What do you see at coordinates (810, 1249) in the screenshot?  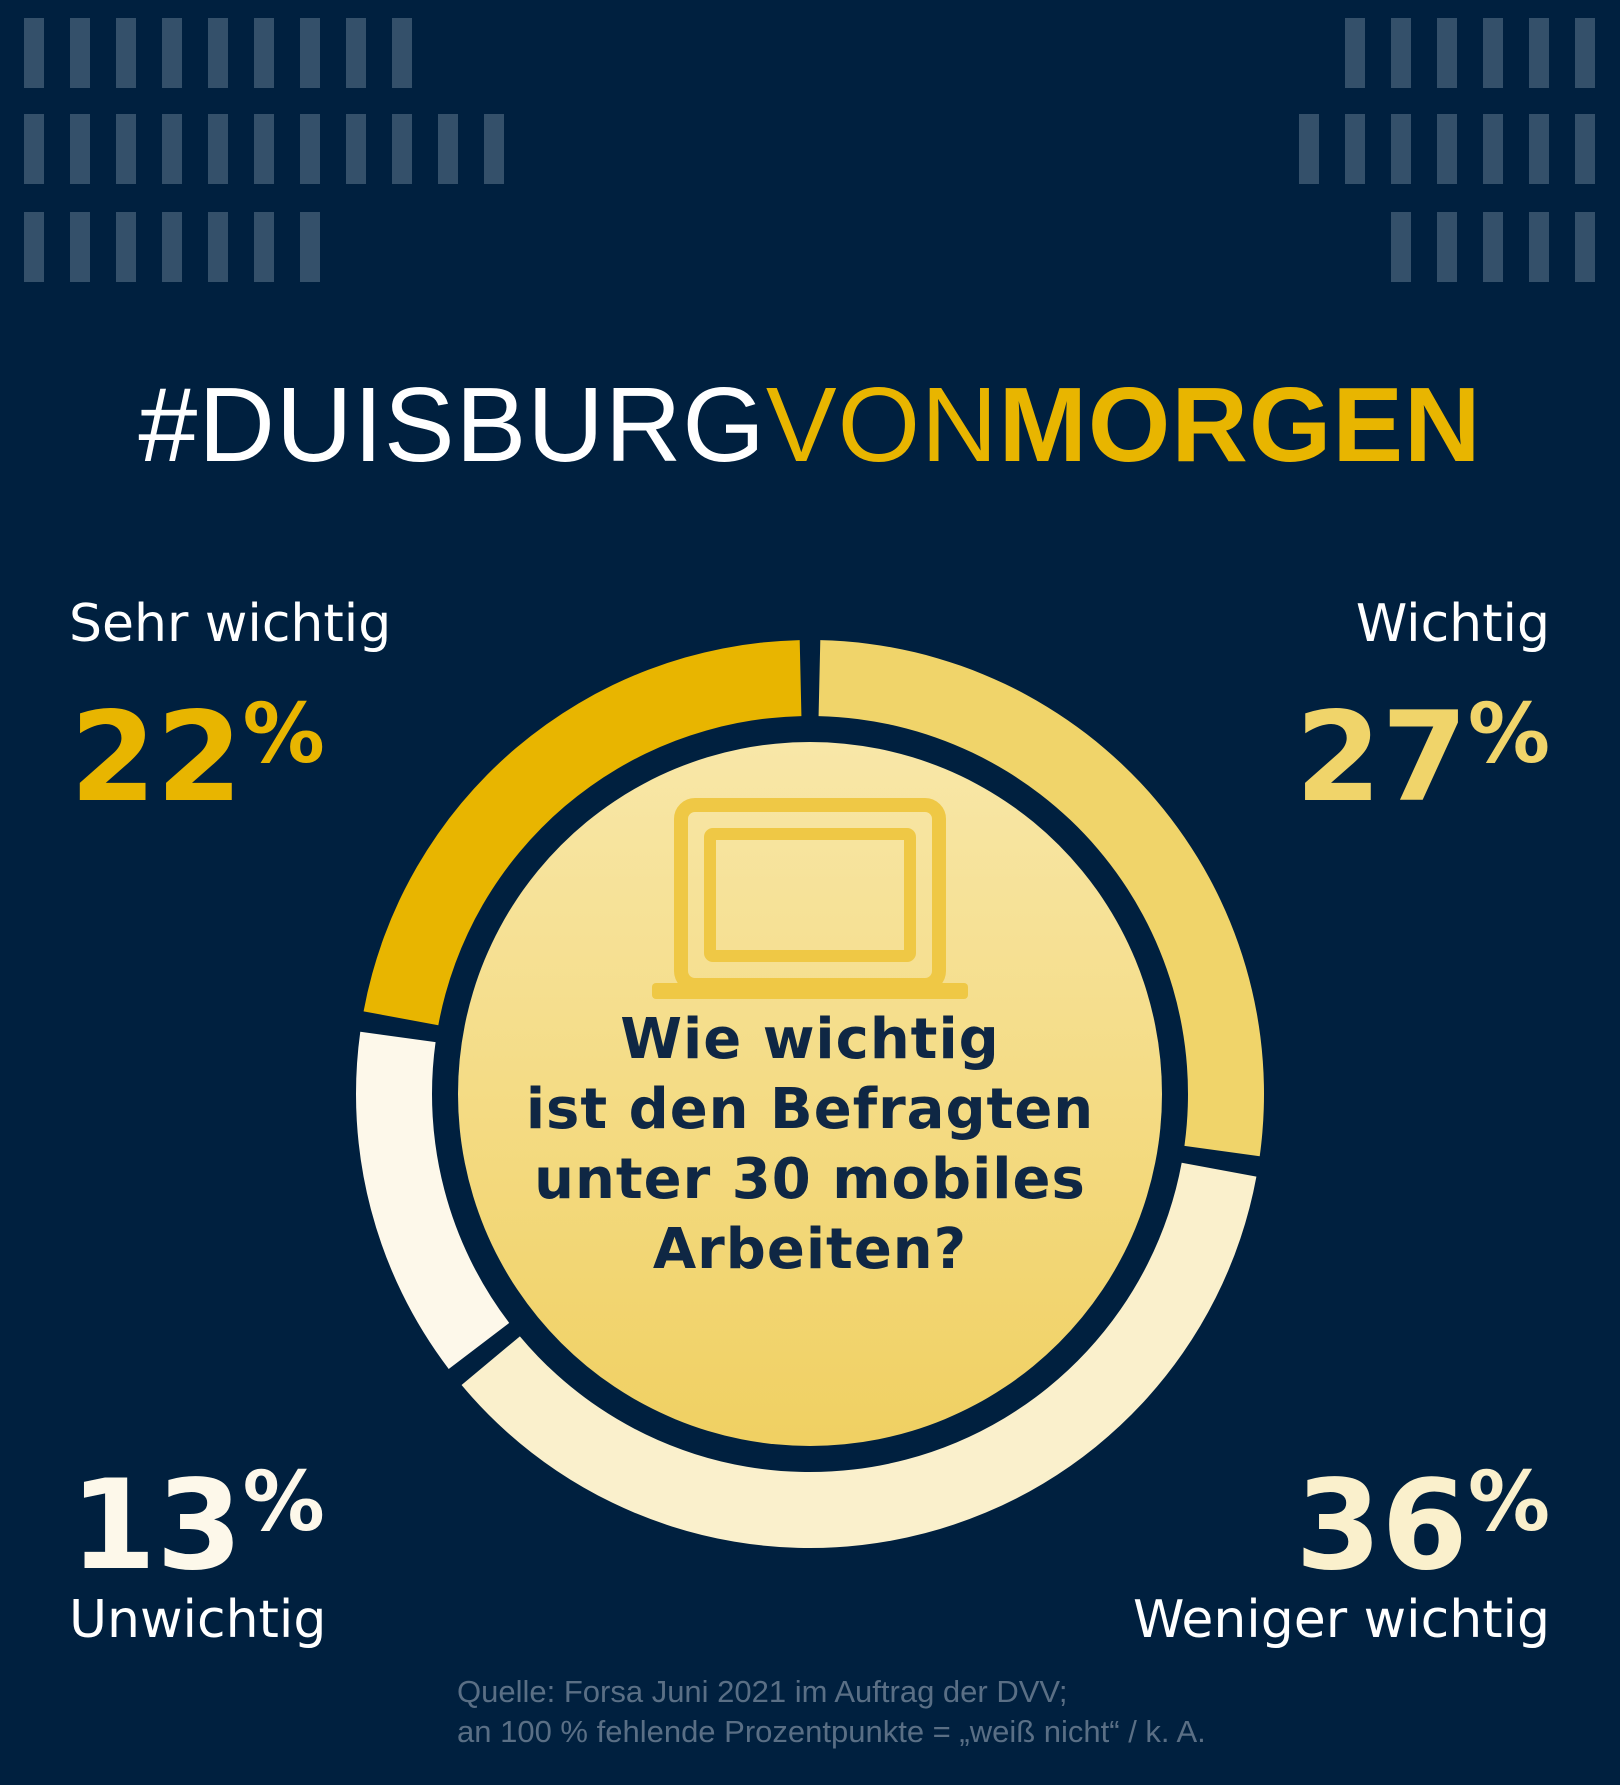 I see `question-line-4: Arbeiten?` at bounding box center [810, 1249].